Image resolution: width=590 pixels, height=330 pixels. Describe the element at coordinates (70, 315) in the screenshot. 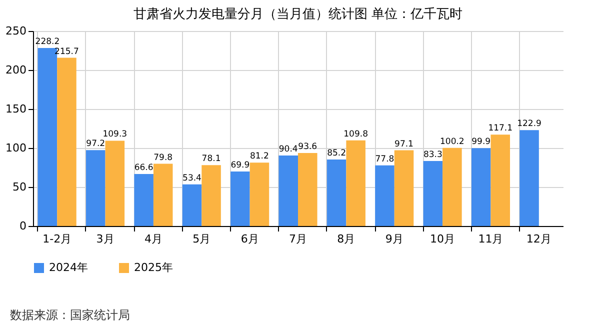

I see `source-note: 数据来源：国家统计局` at that location.